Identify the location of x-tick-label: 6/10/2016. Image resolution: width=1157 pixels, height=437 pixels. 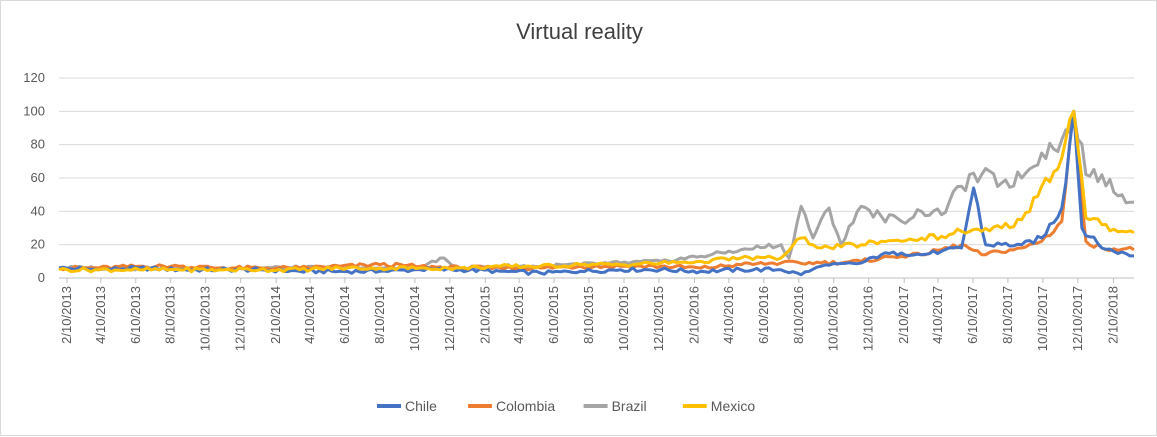
(763, 315).